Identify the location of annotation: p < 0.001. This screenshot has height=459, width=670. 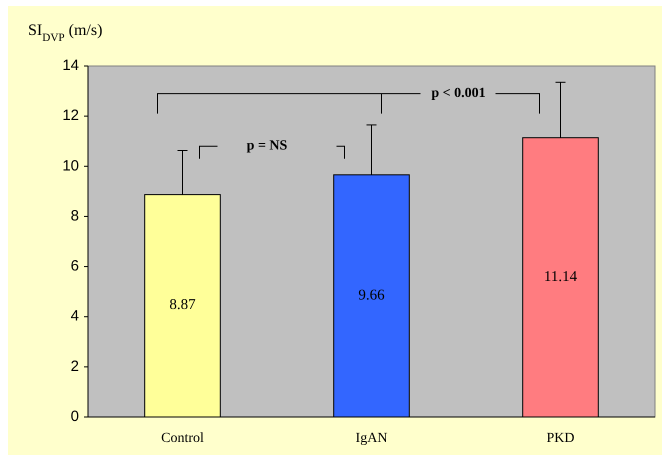
(458, 93).